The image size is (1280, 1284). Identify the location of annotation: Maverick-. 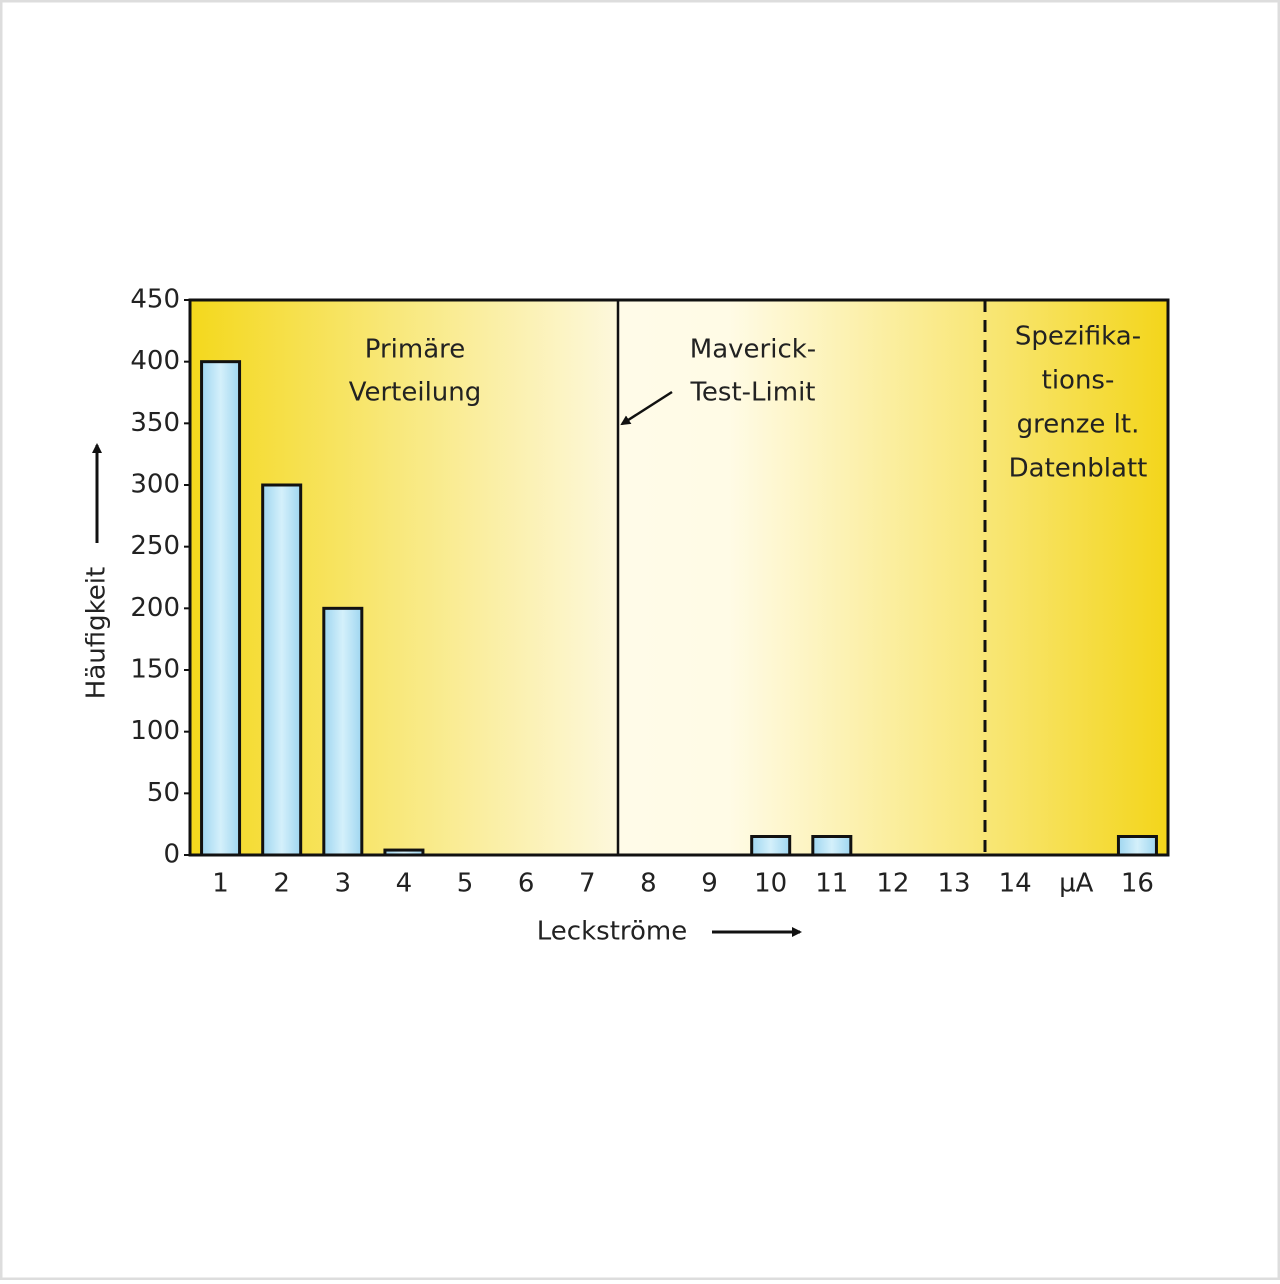
(753, 350).